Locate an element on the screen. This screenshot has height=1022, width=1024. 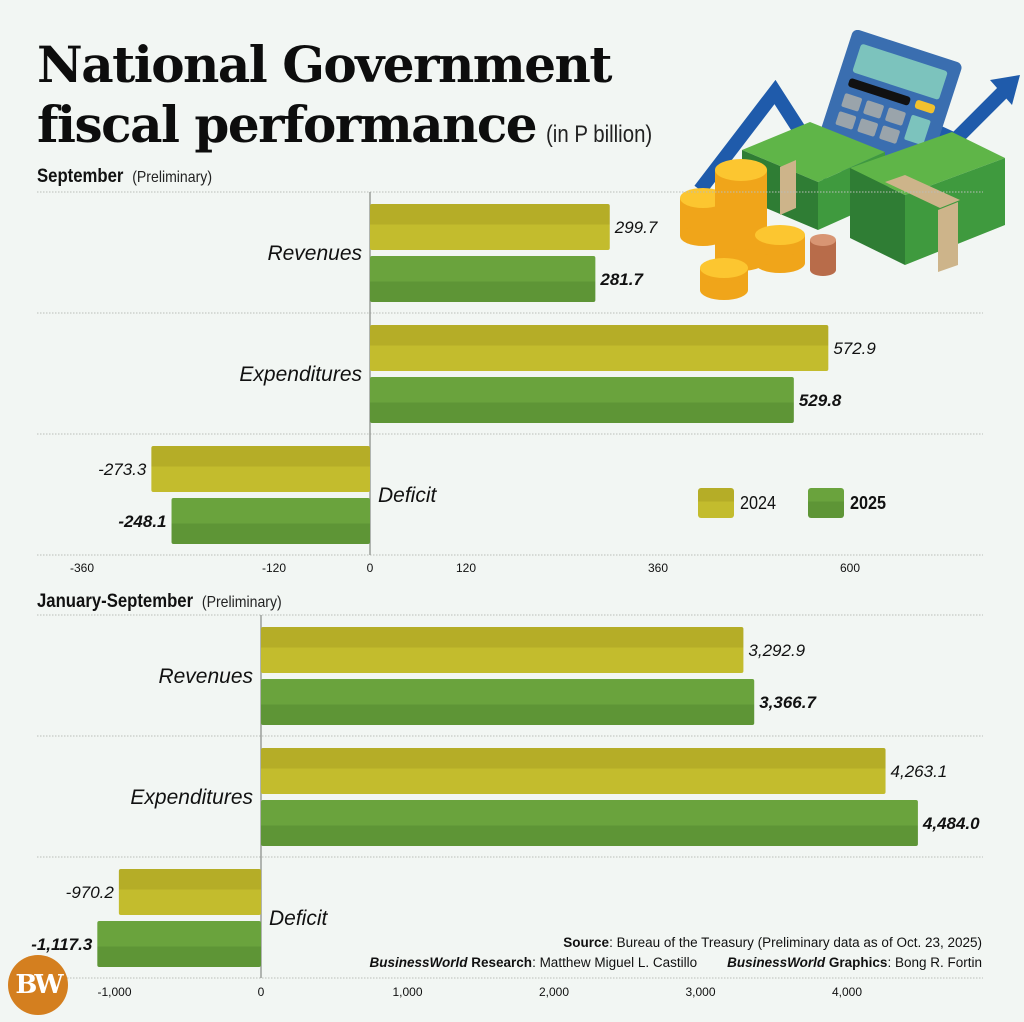
section-jansep-heading: January-September (Preliminary) is located at coordinates (159, 602).